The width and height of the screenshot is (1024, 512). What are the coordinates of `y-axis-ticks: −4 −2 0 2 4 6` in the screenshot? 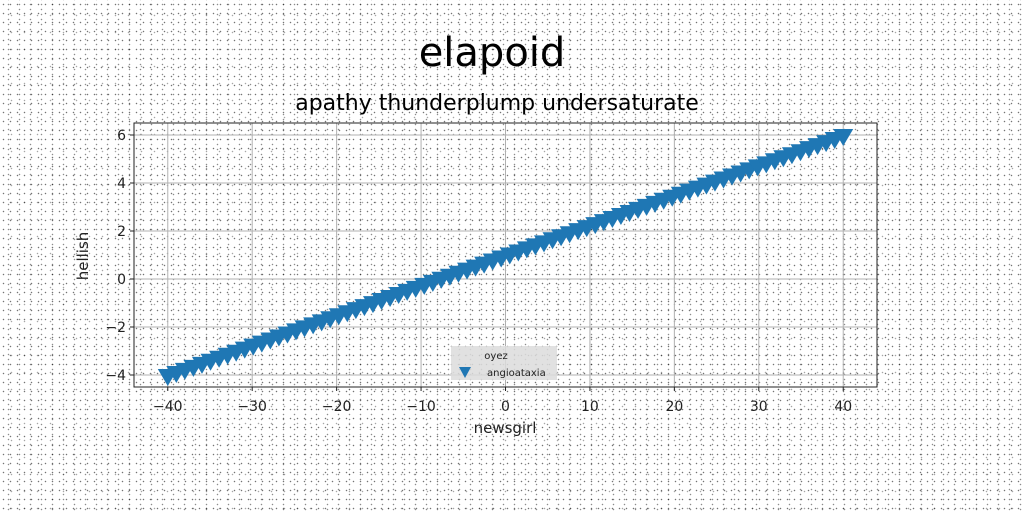 It's located at (119, 256).